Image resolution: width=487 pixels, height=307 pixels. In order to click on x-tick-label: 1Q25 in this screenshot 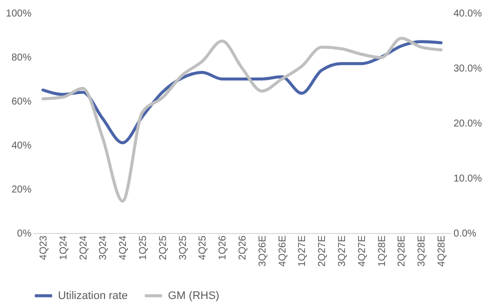, I will do `click(143, 247)`.